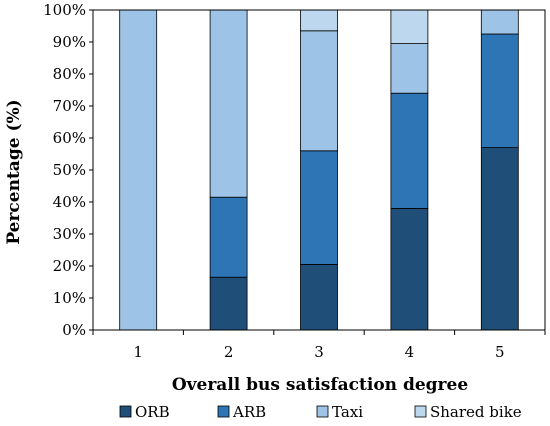 The width and height of the screenshot is (550, 426). Describe the element at coordinates (69, 170) in the screenshot. I see `y-tick-label: 50%` at that location.